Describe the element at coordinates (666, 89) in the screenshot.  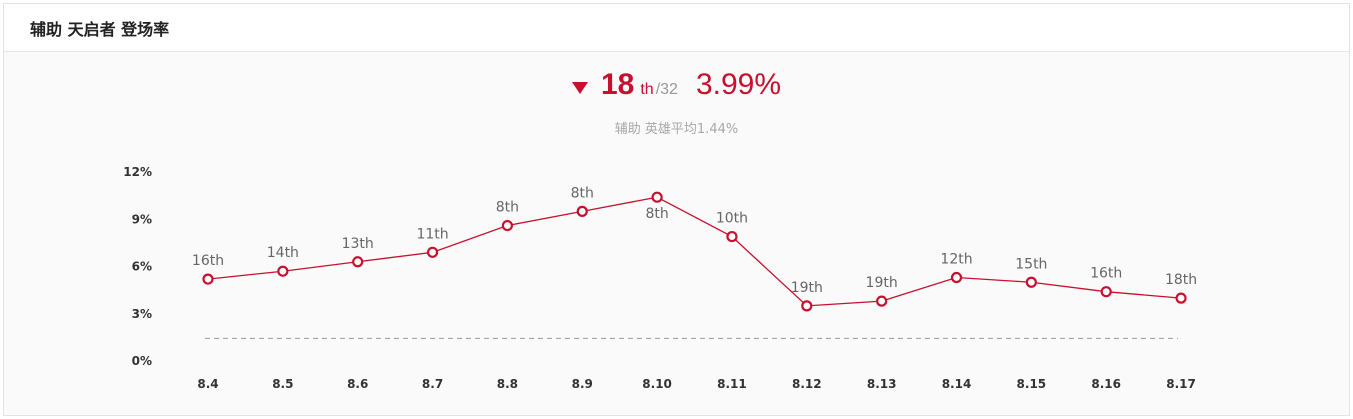
I see `rank-total: /32` at that location.